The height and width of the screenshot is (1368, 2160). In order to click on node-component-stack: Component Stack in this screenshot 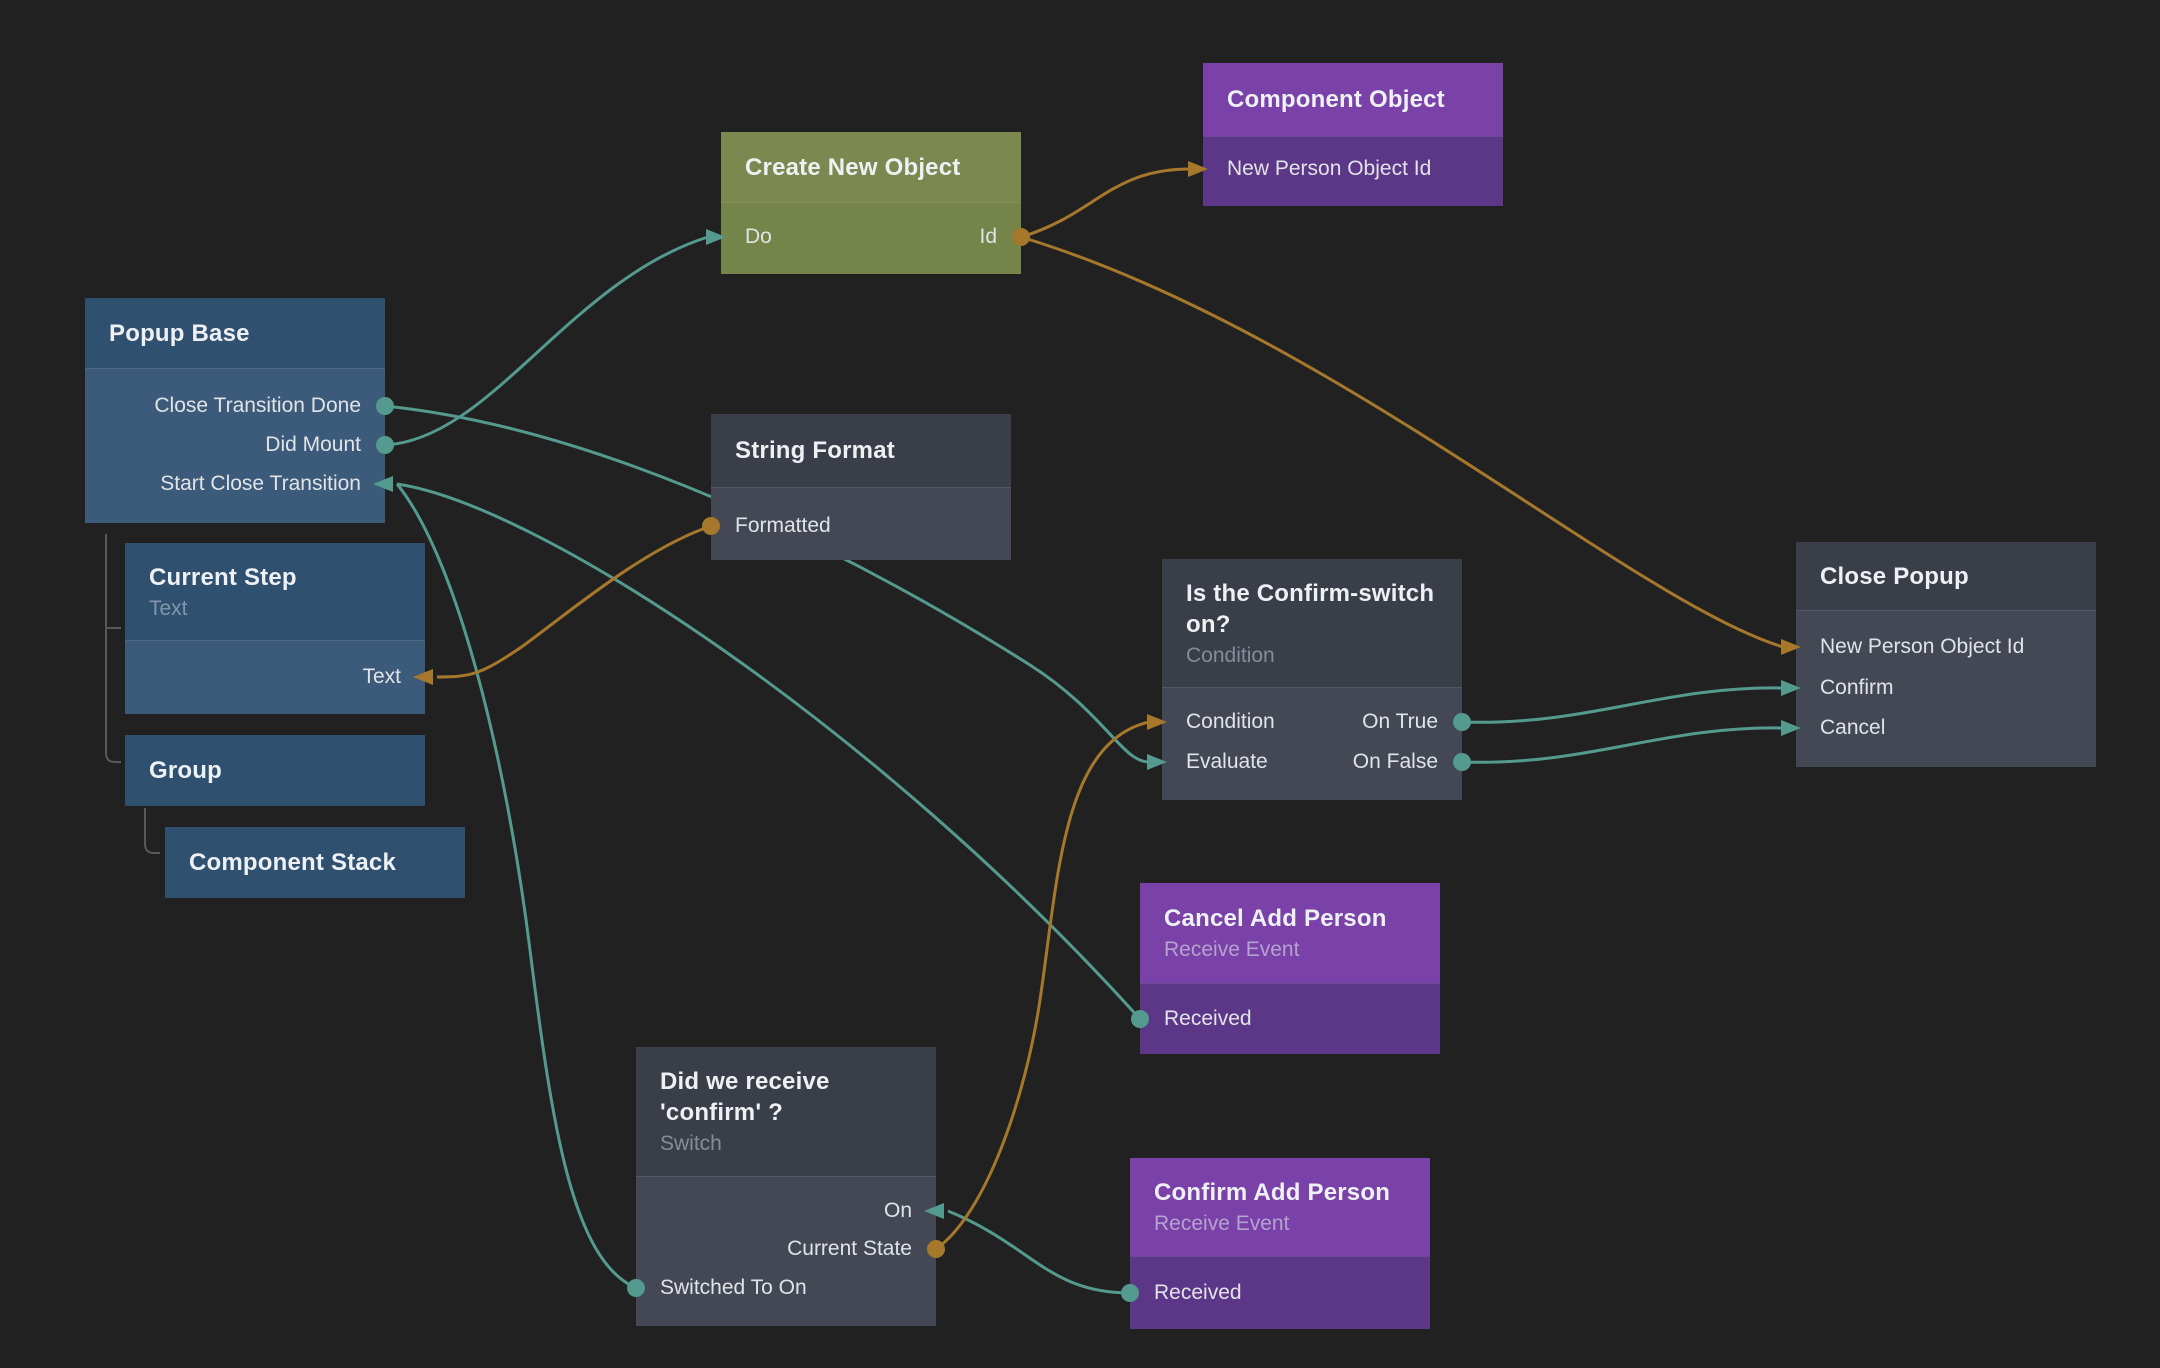, I will do `click(315, 862)`.